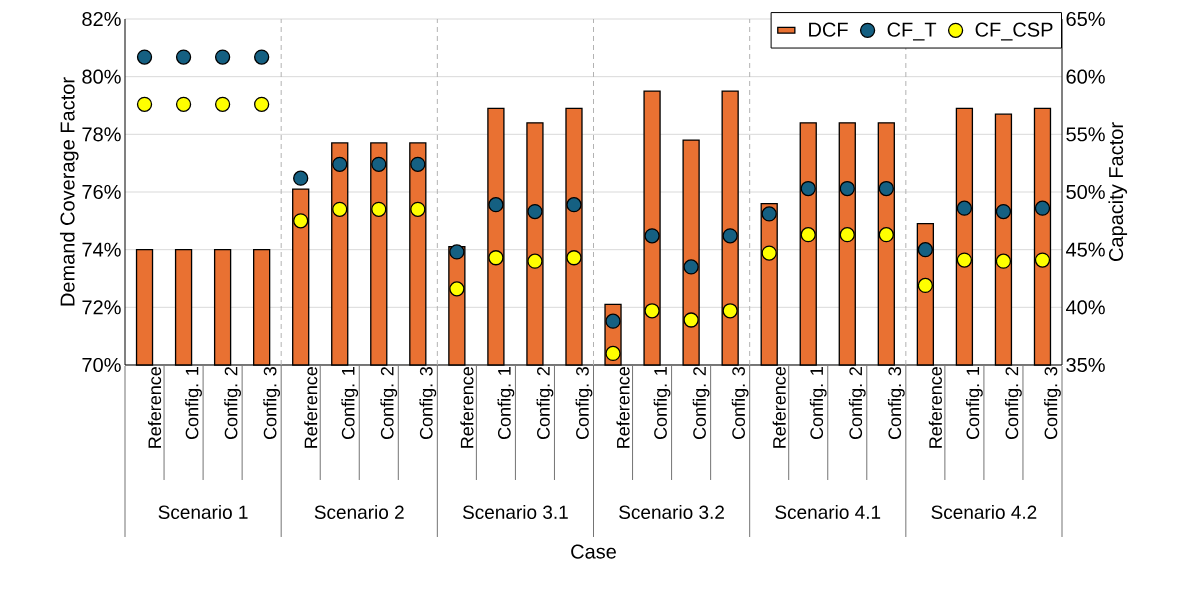 The width and height of the screenshot is (1177, 596). Describe the element at coordinates (1014, 31) in the screenshot. I see `legend-label: CF_CSP` at that location.